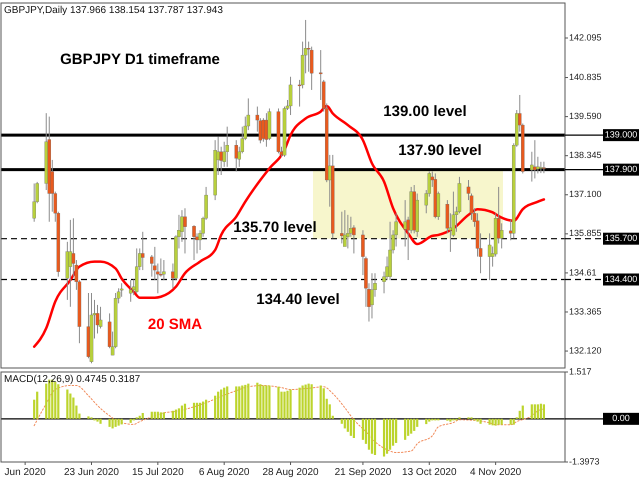 This screenshot has width=640, height=480. What do you see at coordinates (175, 324) in the screenshot?
I see `series-label: 20 SMA` at bounding box center [175, 324].